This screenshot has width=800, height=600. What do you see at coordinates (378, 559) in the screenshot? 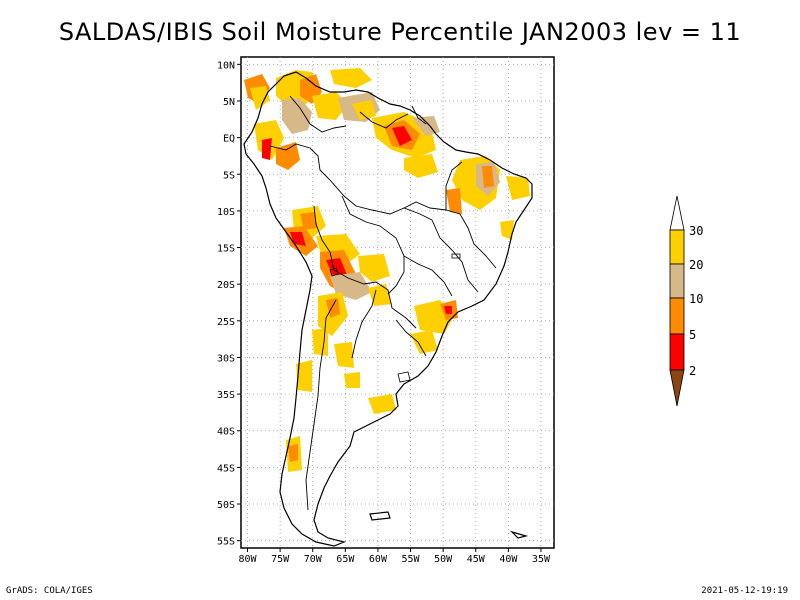
I see `lon-tick-label: 60W` at bounding box center [378, 559].